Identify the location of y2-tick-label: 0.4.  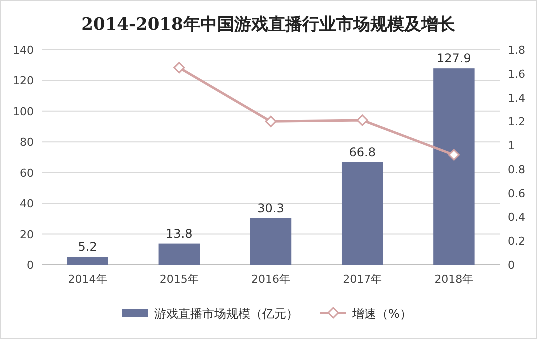
(517, 217).